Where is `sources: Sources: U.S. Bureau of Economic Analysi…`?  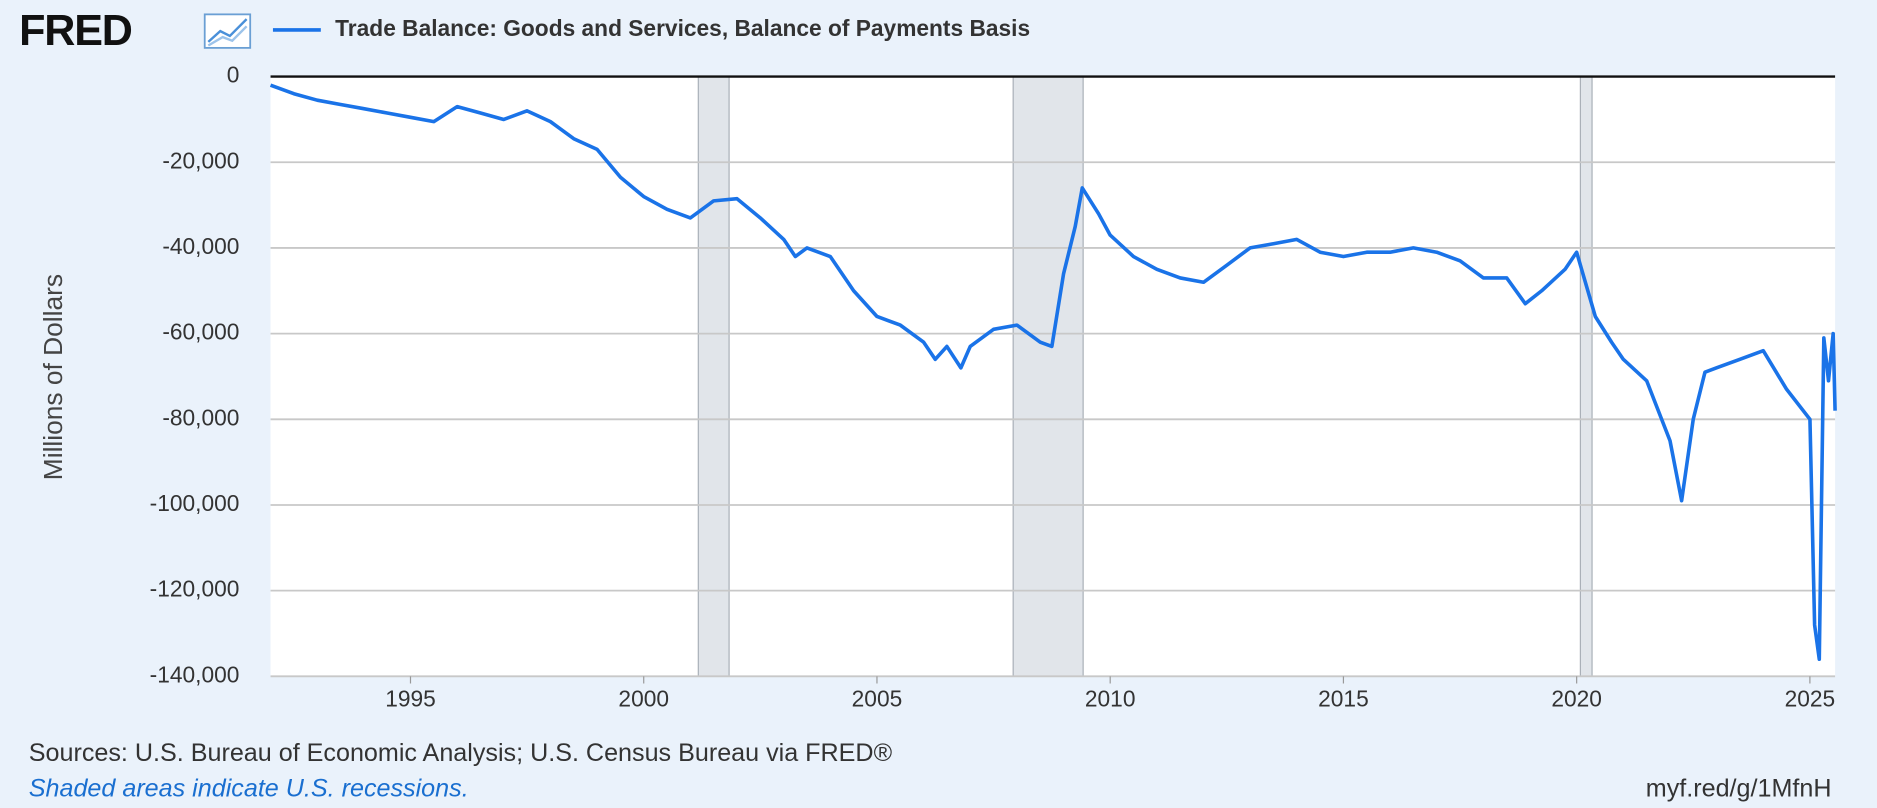 sources: Sources: U.S. Bureau of Economic Analysi… is located at coordinates (461, 753).